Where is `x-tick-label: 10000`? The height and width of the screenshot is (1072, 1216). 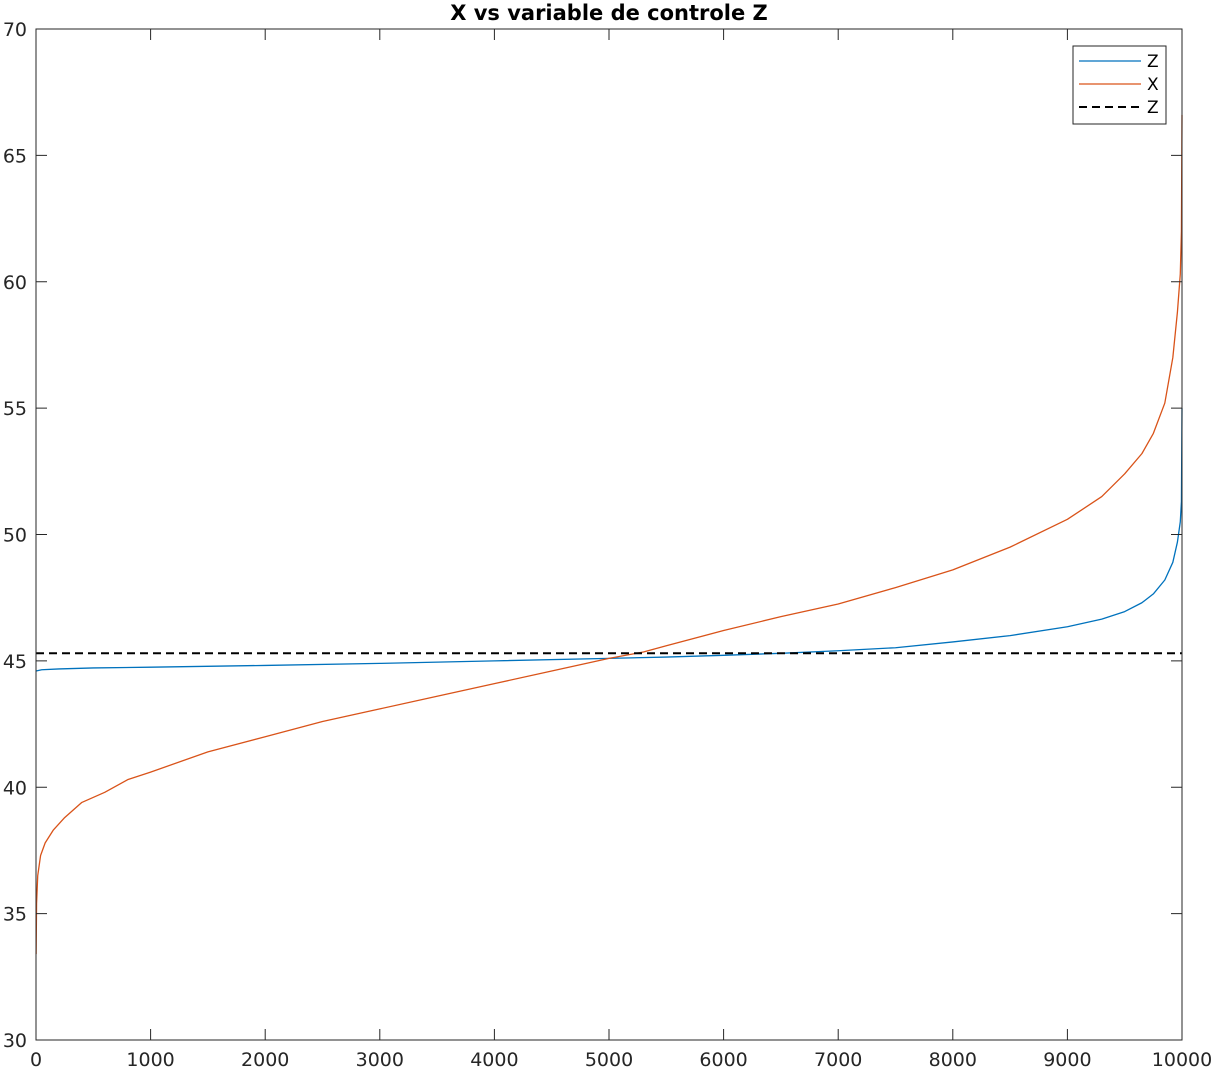
x-tick-label: 10000 is located at coordinates (1182, 1060).